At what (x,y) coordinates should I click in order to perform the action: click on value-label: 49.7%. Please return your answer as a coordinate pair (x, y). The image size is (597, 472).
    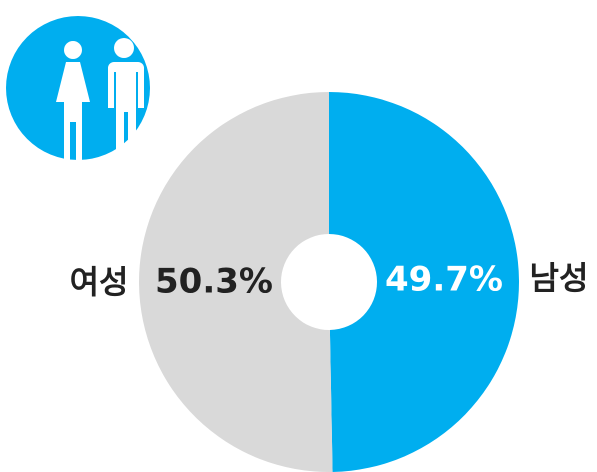
    Looking at the image, I should click on (444, 279).